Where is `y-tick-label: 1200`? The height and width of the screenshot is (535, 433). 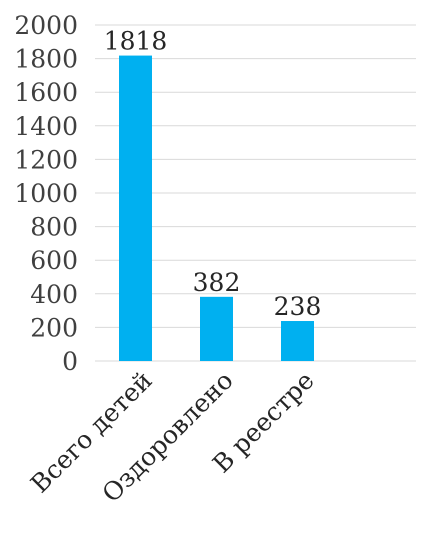
y-tick-label: 1200 is located at coordinates (46, 159).